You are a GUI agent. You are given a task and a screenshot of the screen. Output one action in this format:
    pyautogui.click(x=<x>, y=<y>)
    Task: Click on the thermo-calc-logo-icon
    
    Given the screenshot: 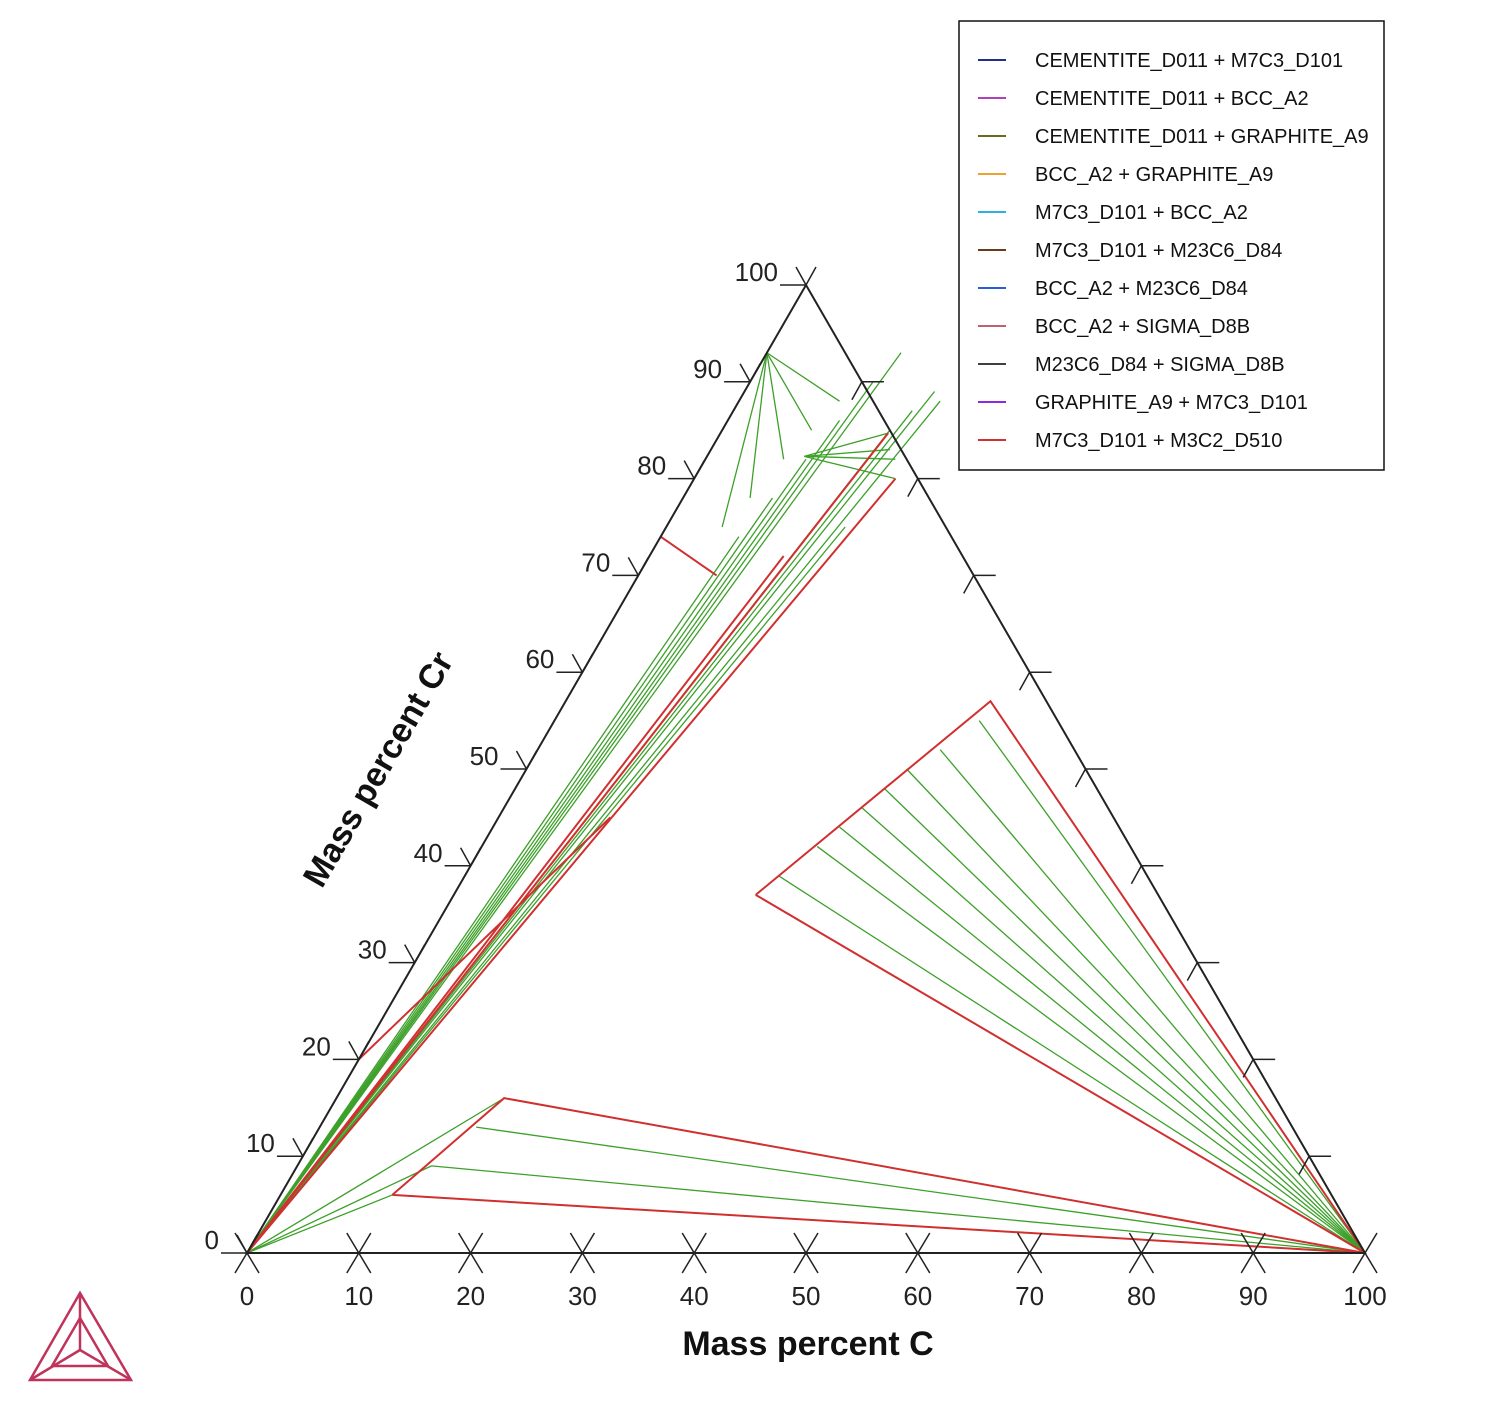 What is the action you would take?
    pyautogui.click(x=80, y=1336)
    